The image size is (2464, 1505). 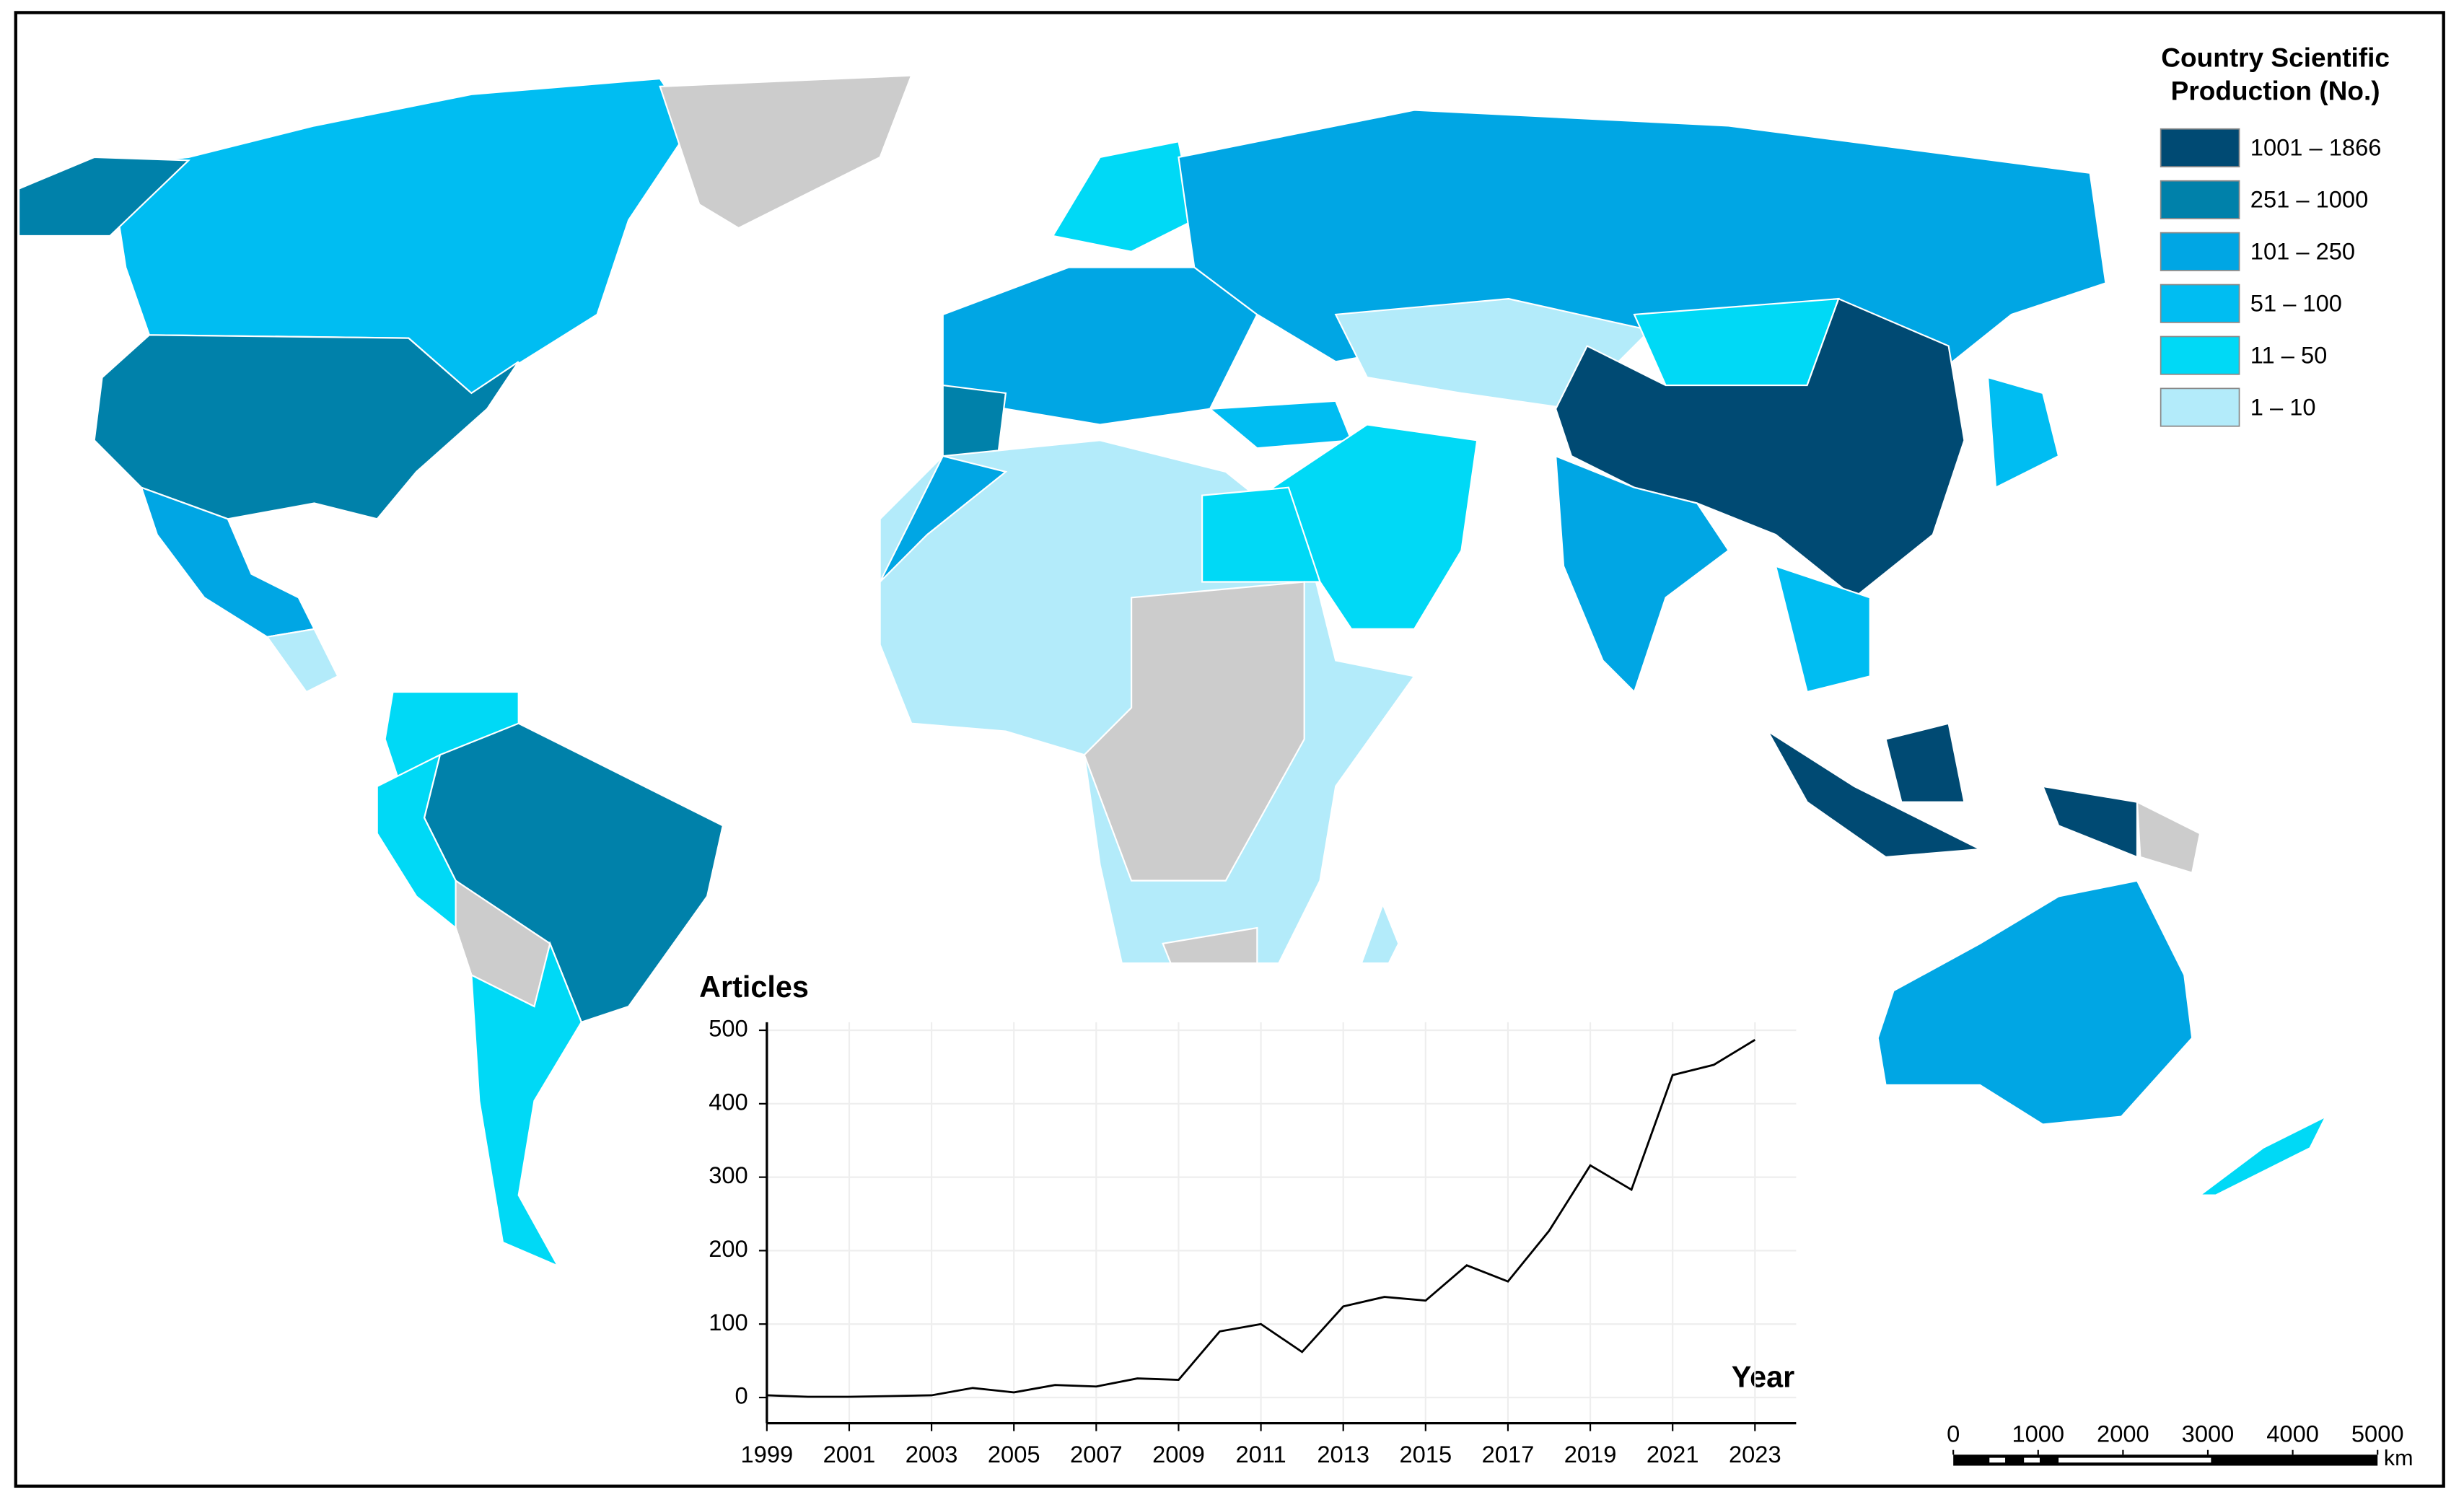 I want to click on x-tick-label: 2015, so click(x=1425, y=1454).